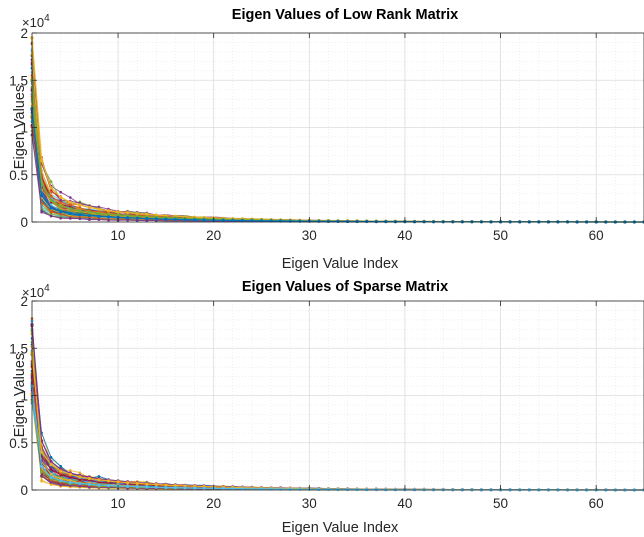  I want to click on y-axis-label: Eigen Values, so click(20, 127).